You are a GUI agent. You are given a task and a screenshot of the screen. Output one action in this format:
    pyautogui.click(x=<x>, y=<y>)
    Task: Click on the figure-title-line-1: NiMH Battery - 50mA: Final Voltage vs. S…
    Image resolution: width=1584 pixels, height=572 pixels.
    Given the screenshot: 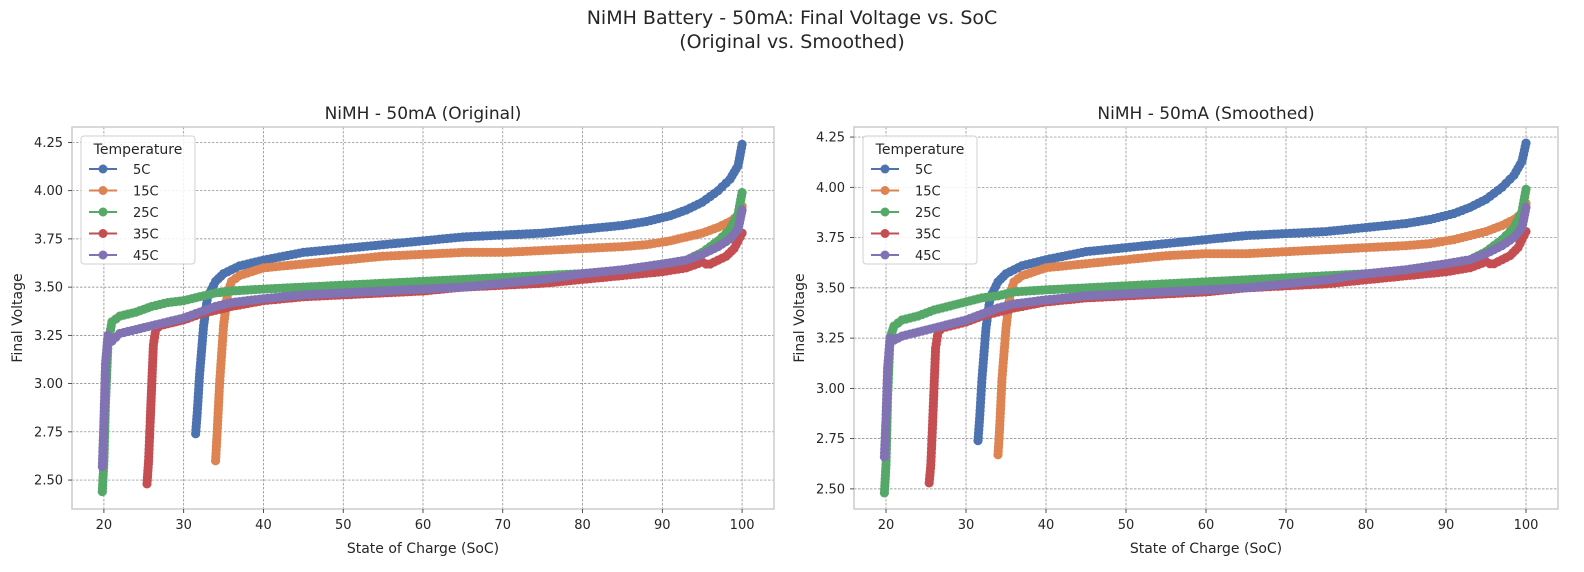 What is the action you would take?
    pyautogui.click(x=792, y=18)
    